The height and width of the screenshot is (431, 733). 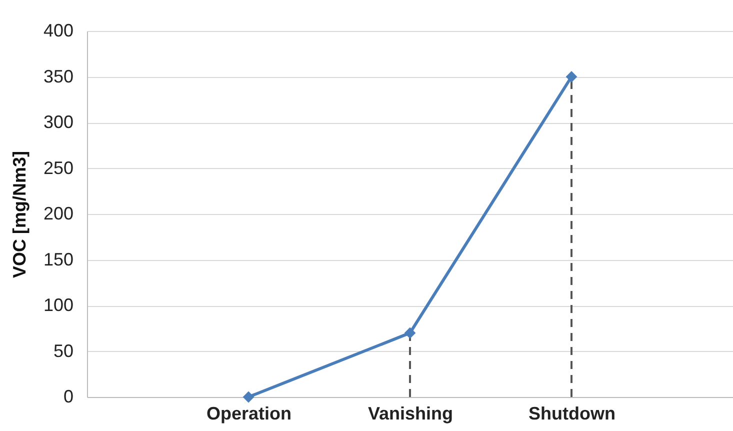 I want to click on y-axis-title: VOC [mg/Nm3], so click(x=19, y=214).